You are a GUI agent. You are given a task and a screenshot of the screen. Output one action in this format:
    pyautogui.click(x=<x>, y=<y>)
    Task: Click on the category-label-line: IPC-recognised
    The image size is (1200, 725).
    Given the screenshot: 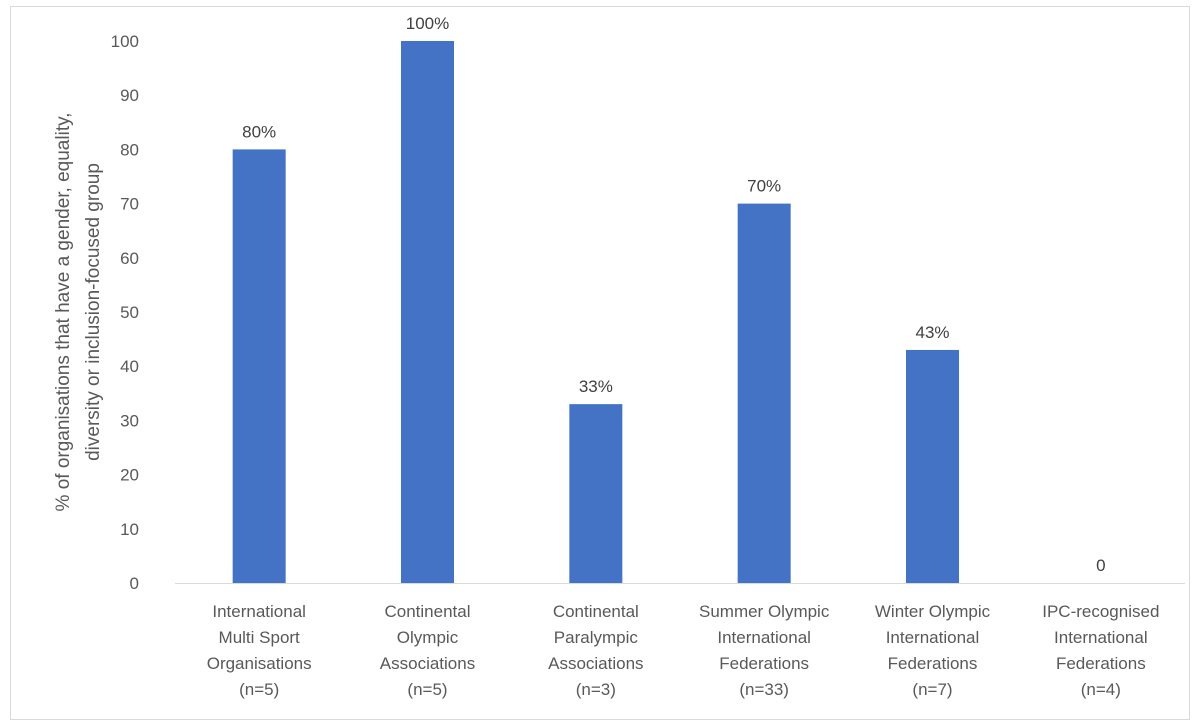 What is the action you would take?
    pyautogui.click(x=1100, y=611)
    